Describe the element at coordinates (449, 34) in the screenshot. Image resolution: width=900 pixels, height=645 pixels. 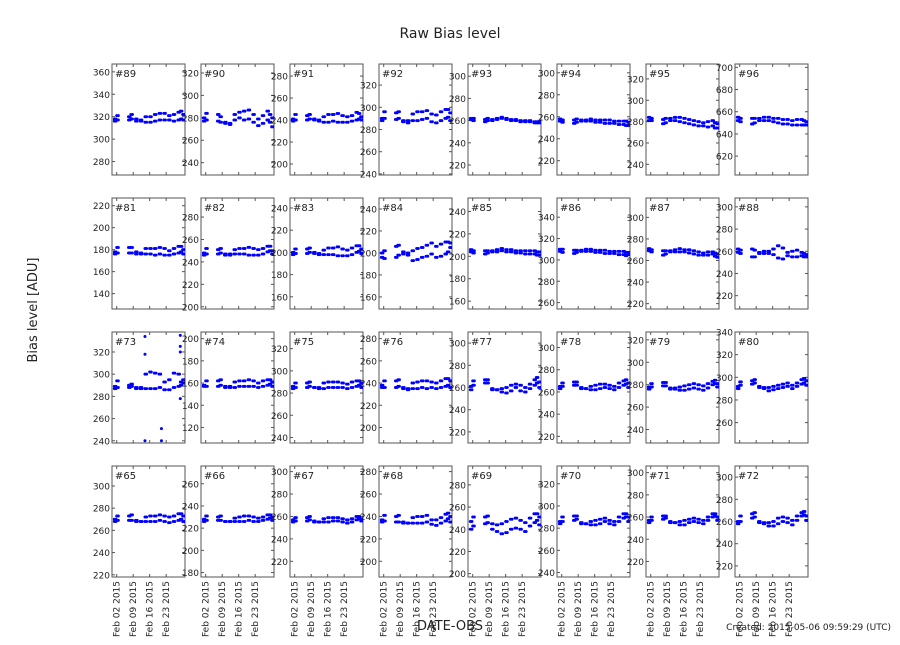
I see `figure-title: Raw Bias level` at that location.